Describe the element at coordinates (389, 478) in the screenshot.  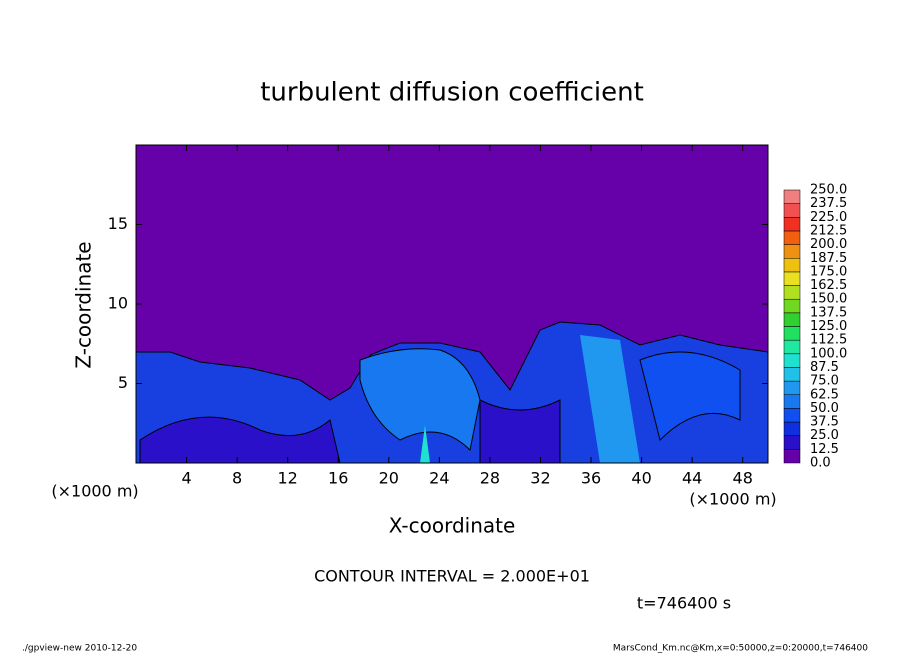
I see `x-tick-label: 20` at that location.